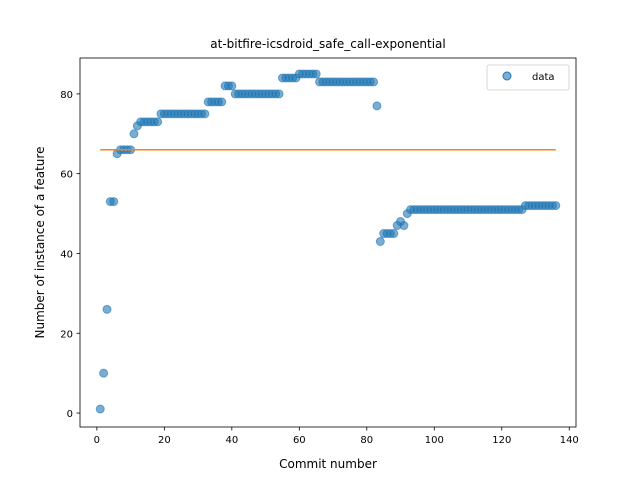 The image size is (640, 480). What do you see at coordinates (66, 254) in the screenshot?
I see `y-tick-label: 40` at bounding box center [66, 254].